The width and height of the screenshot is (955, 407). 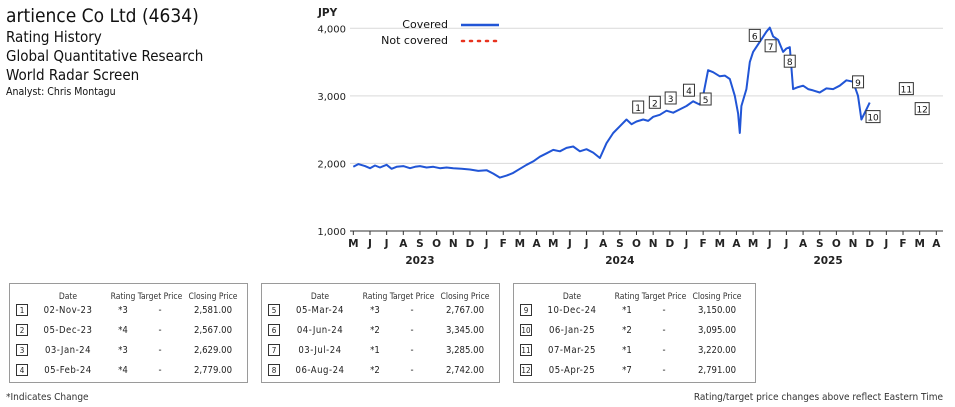 I want to click on table-row: 2 05-Dec-23 *4 - 2,567.00, so click(x=128, y=332).